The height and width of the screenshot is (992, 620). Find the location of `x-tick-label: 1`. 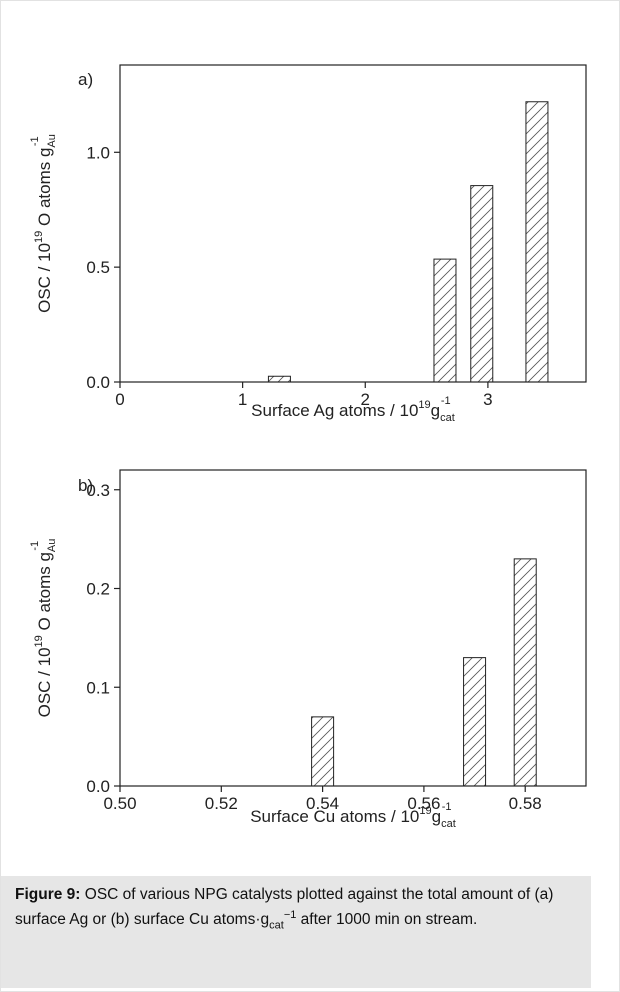

x-tick-label: 1 is located at coordinates (242, 399).